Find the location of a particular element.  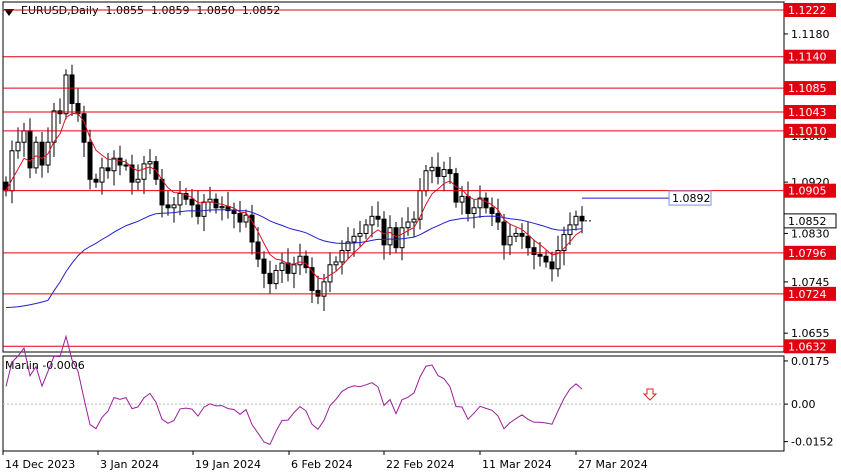

current-price-badge is located at coordinates (810, 221).